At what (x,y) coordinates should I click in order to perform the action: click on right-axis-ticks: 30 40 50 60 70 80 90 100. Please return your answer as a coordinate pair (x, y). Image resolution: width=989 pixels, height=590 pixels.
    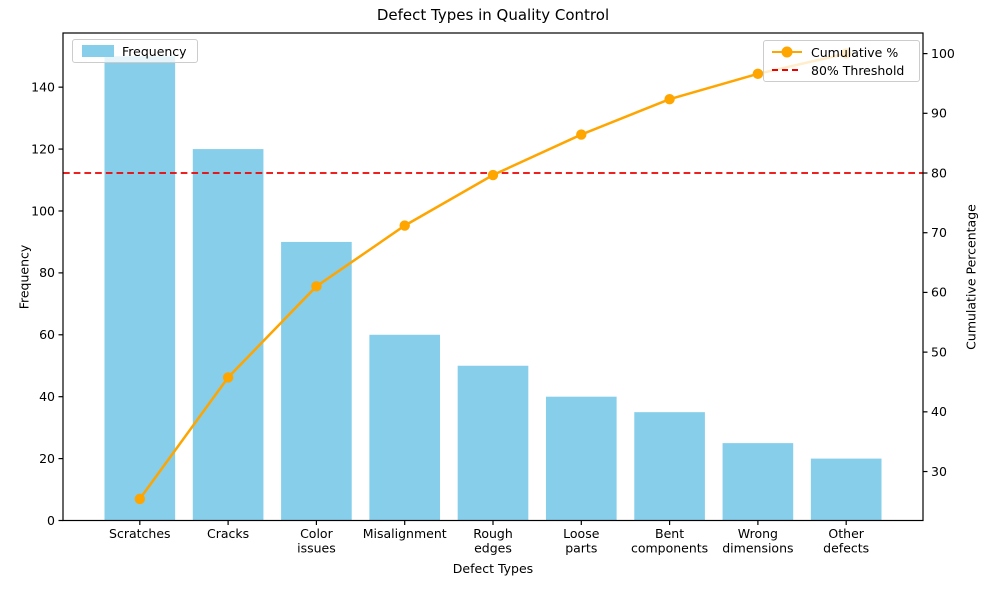
    Looking at the image, I should click on (939, 262).